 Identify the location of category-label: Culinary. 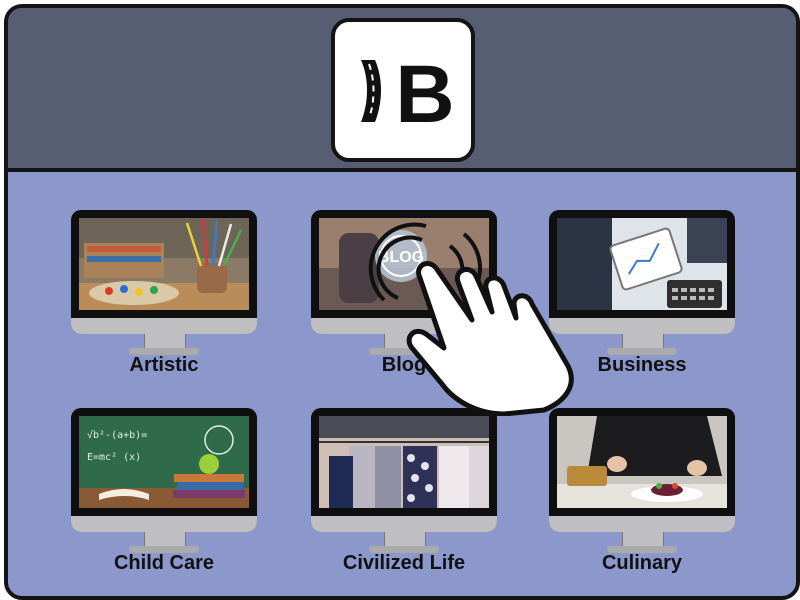
(642, 563).